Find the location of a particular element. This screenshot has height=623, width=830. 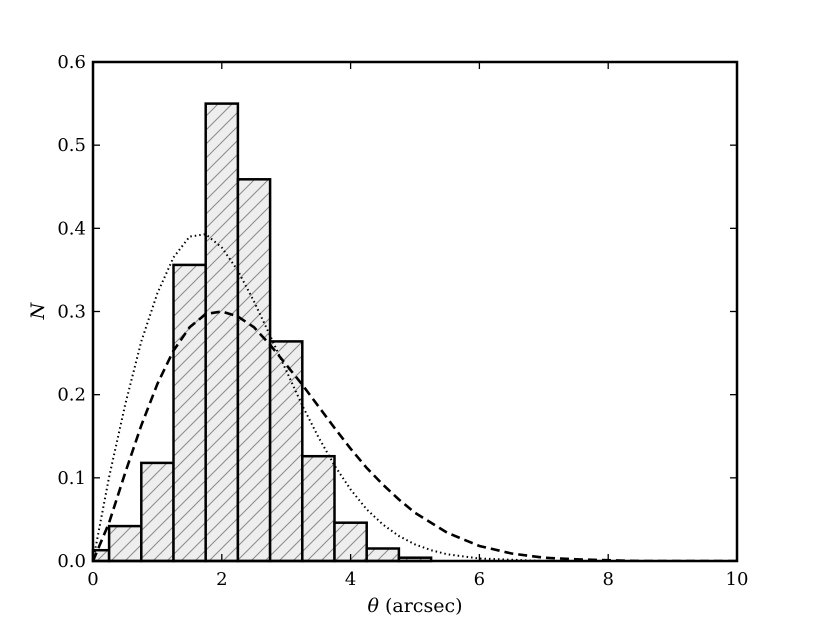

y-tick-label: 0.3 is located at coordinates (71, 312).